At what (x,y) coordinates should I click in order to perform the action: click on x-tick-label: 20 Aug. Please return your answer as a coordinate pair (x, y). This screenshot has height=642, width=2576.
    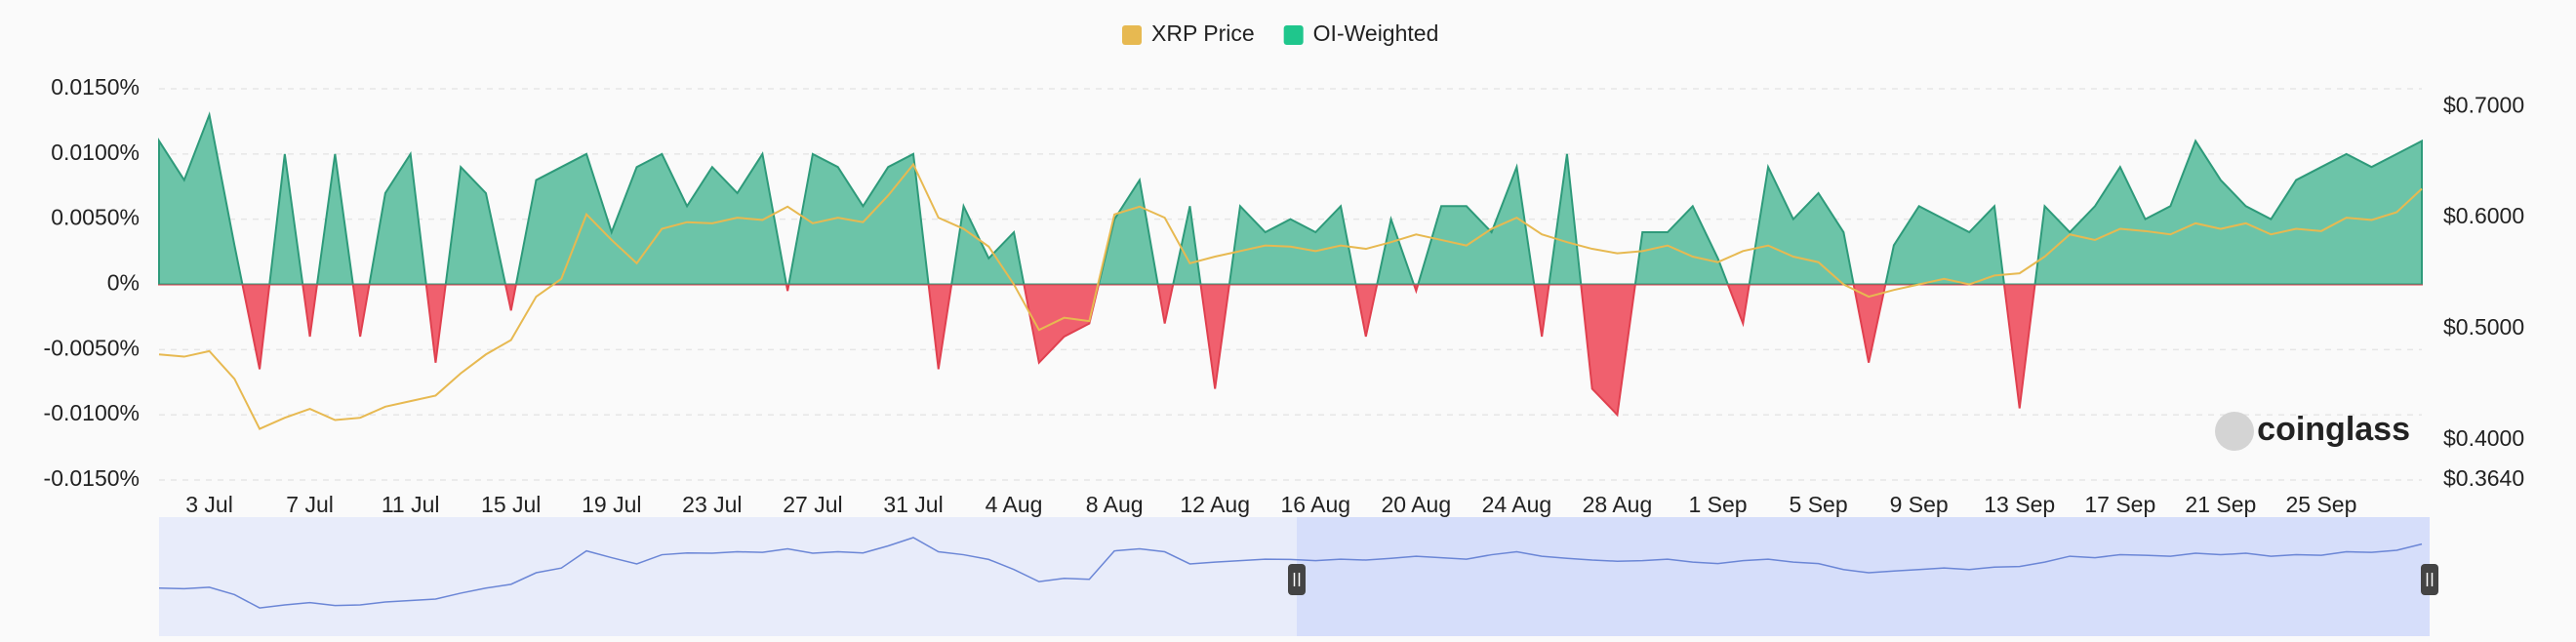
    Looking at the image, I should click on (1417, 505).